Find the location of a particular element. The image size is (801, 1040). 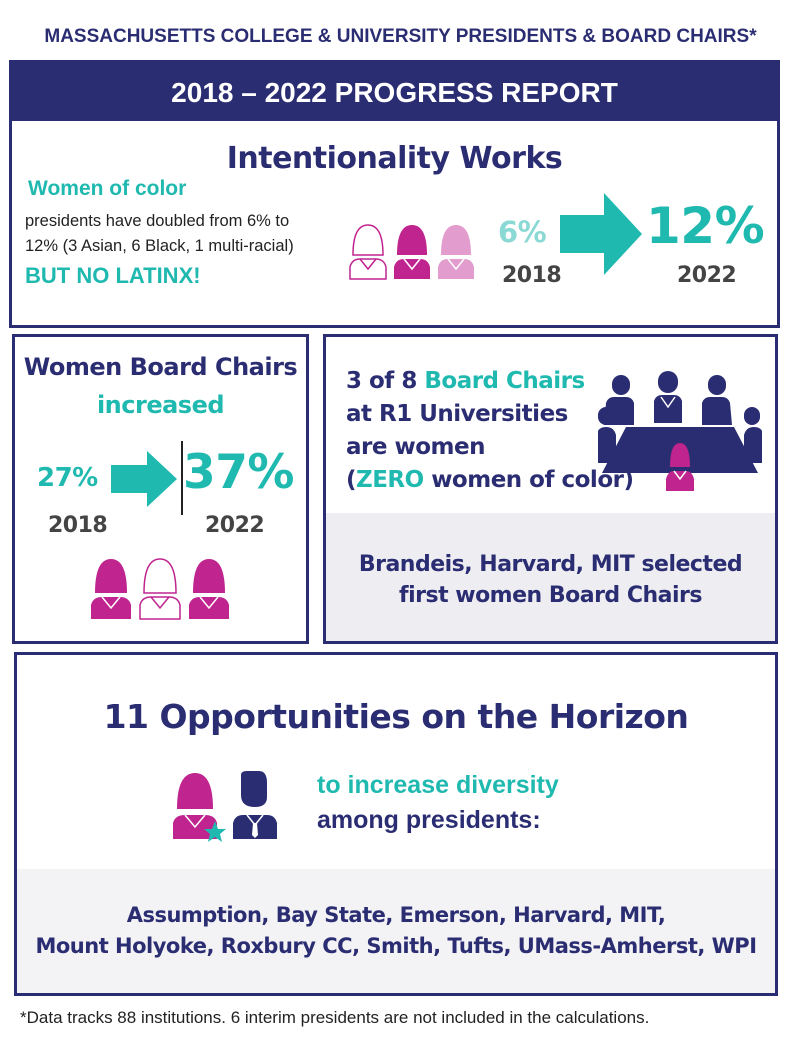

r1-firsts-line-2: first women Board Chairs is located at coordinates (550, 595).